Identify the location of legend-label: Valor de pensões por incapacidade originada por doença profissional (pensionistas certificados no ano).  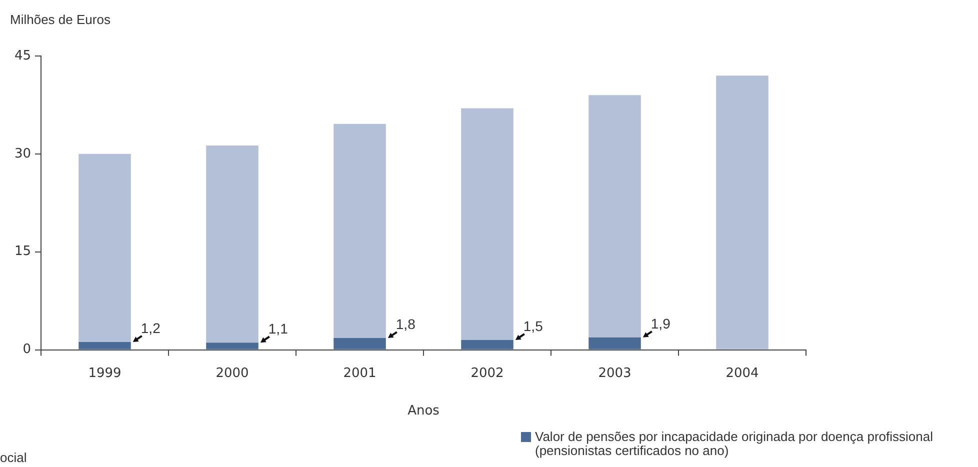
(734, 443).